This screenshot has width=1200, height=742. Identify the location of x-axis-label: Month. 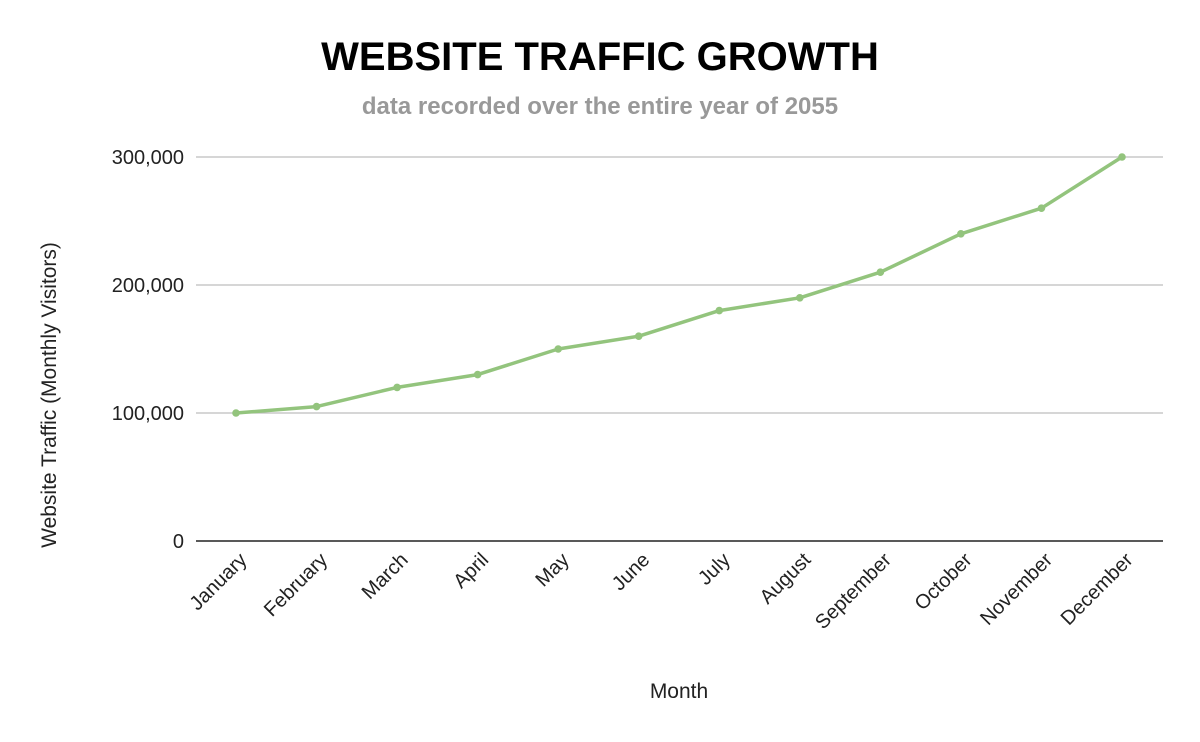
(679, 691).